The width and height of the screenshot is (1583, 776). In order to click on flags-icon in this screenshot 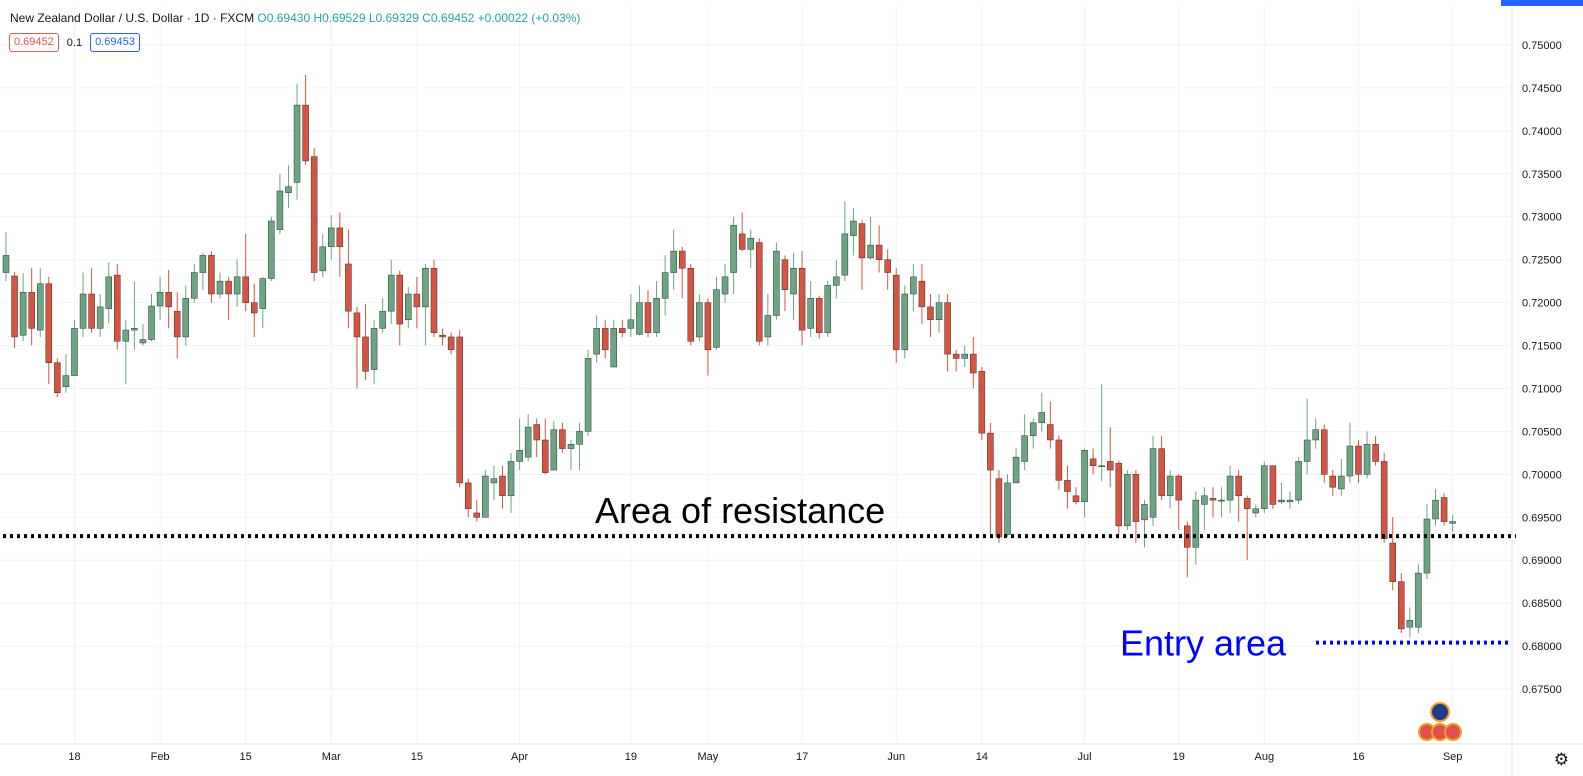, I will do `click(1440, 721)`.